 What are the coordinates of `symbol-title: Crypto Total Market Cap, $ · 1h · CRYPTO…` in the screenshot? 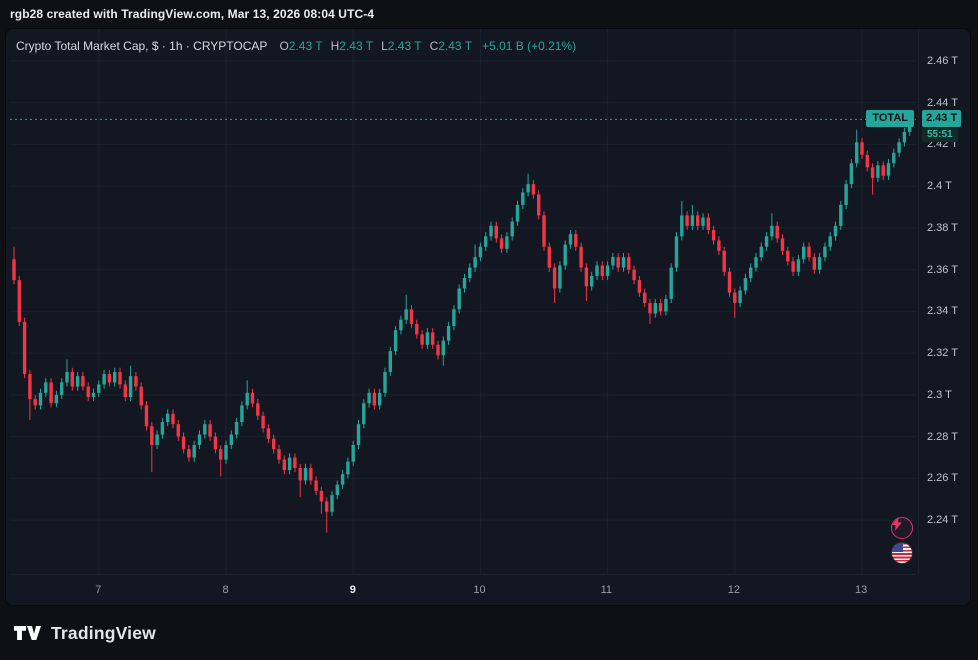 It's located at (142, 46).